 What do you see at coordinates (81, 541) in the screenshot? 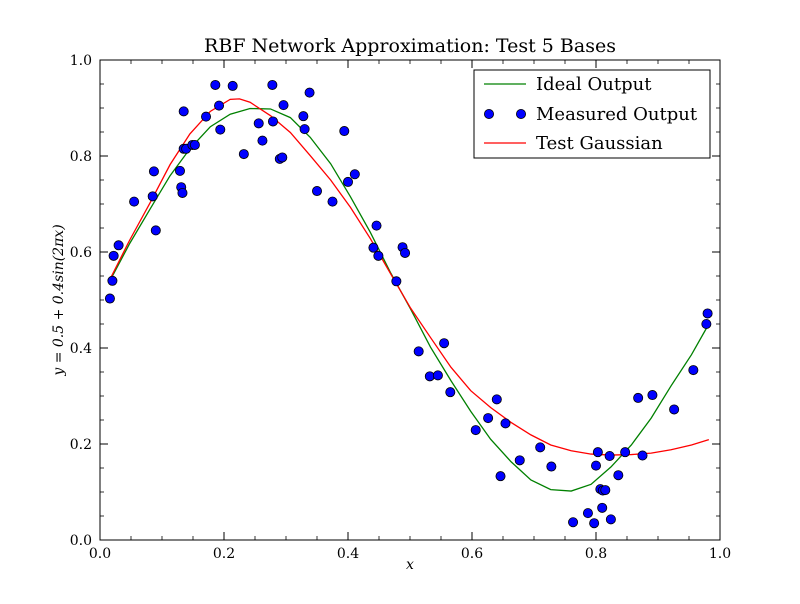
I see `y-tick-label-0: 0.0` at bounding box center [81, 541].